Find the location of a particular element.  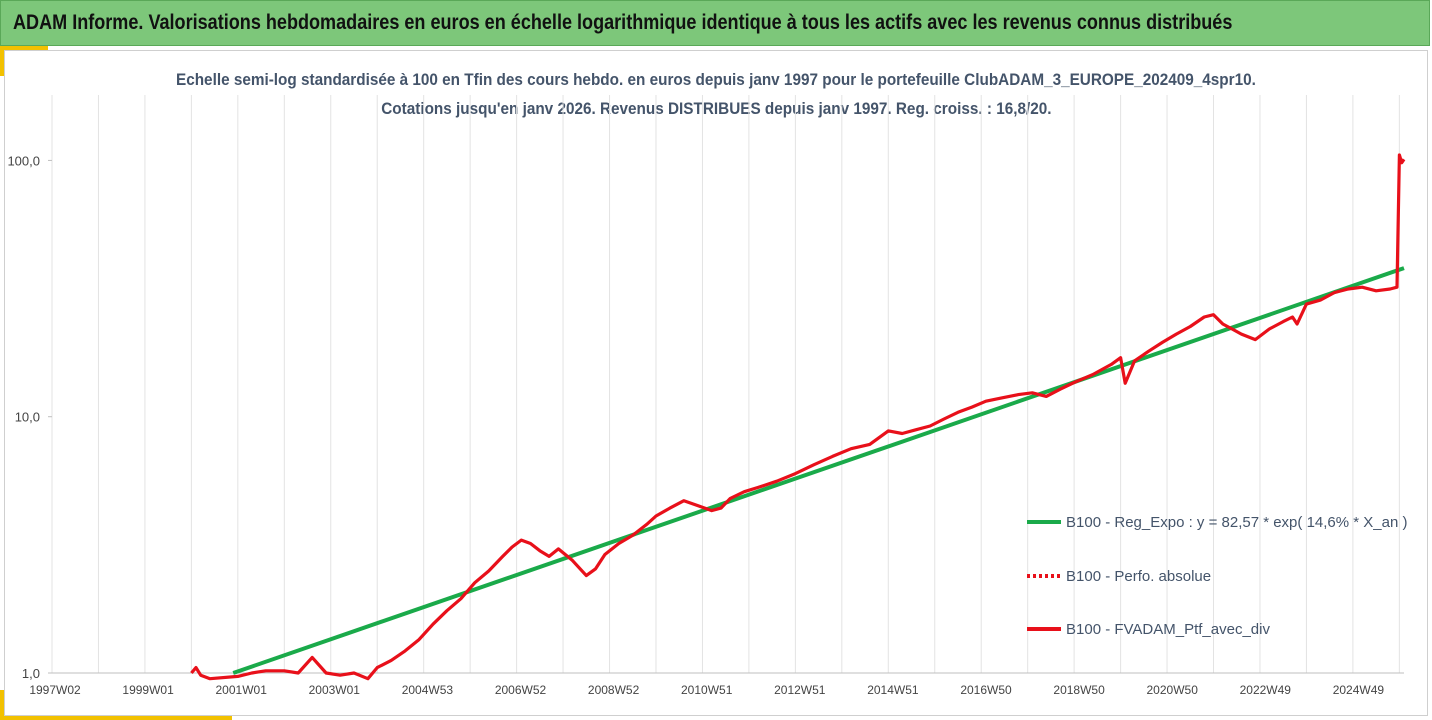

x-tick-label: 2004W53 is located at coordinates (428, 690).